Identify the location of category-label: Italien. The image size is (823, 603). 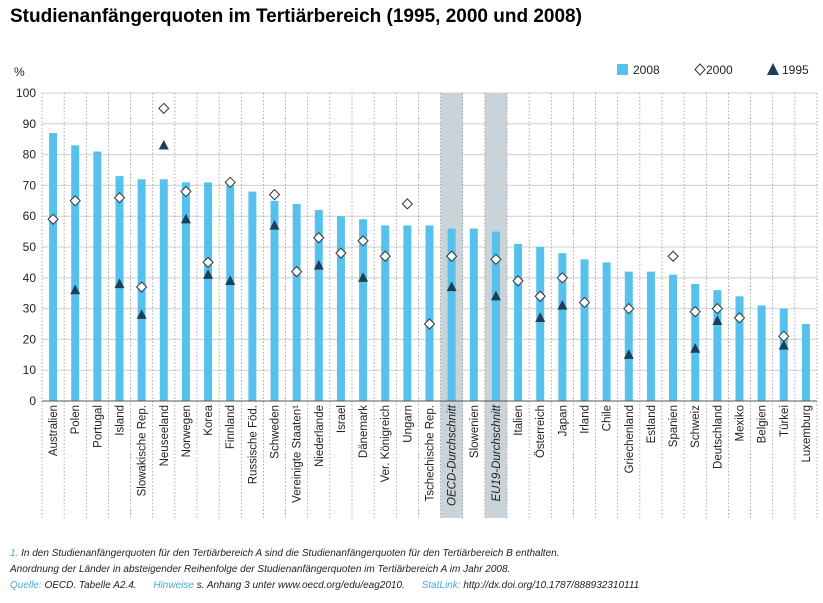
(519, 420).